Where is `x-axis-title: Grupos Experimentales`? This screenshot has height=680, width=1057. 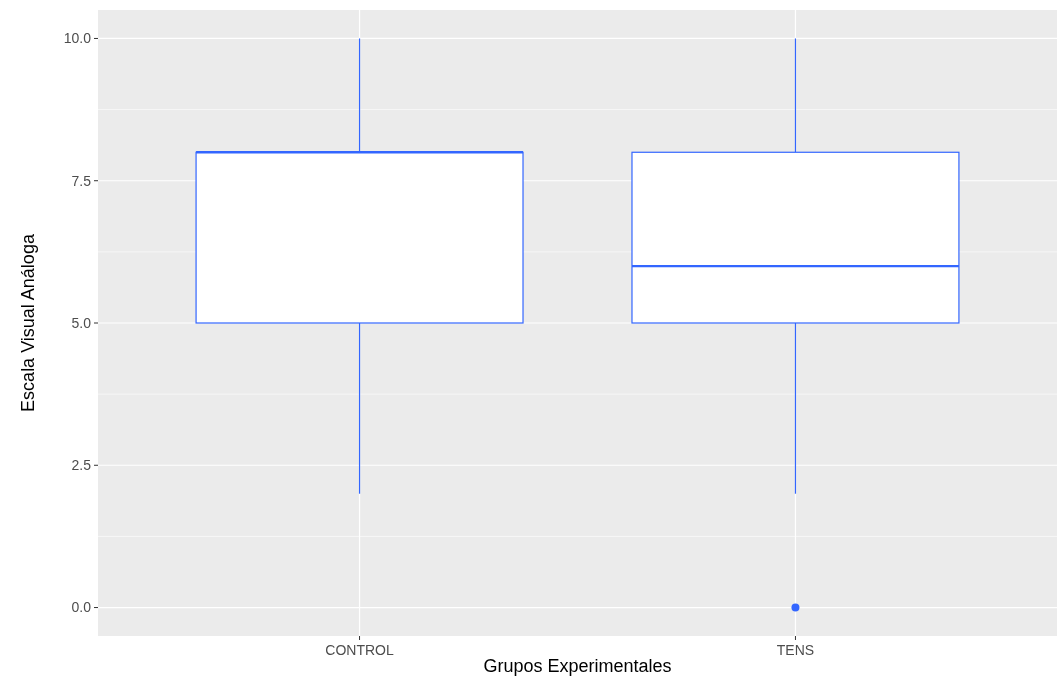 x-axis-title: Grupos Experimentales is located at coordinates (577, 666).